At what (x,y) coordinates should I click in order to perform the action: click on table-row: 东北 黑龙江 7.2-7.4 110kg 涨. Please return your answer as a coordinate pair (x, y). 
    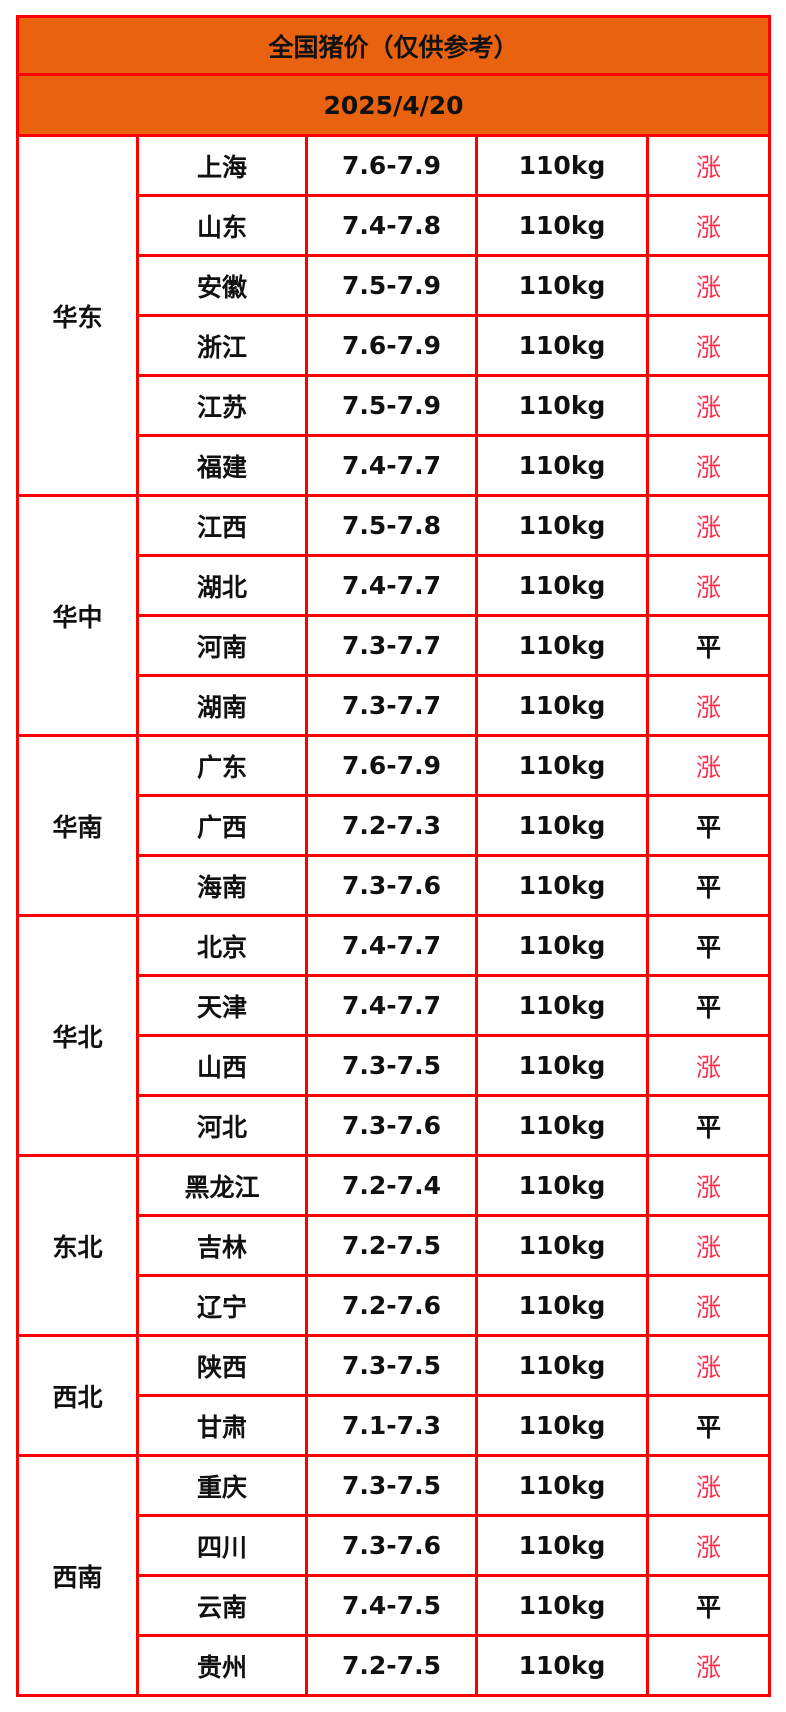
    Looking at the image, I should click on (394, 1245).